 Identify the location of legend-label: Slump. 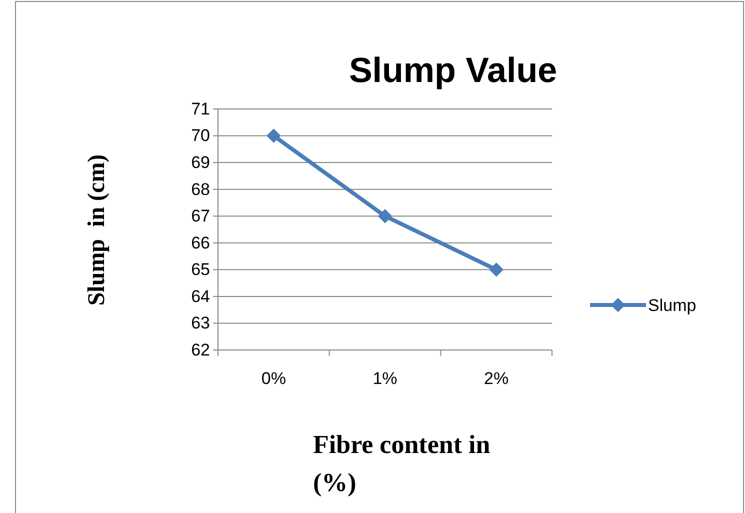
(672, 305).